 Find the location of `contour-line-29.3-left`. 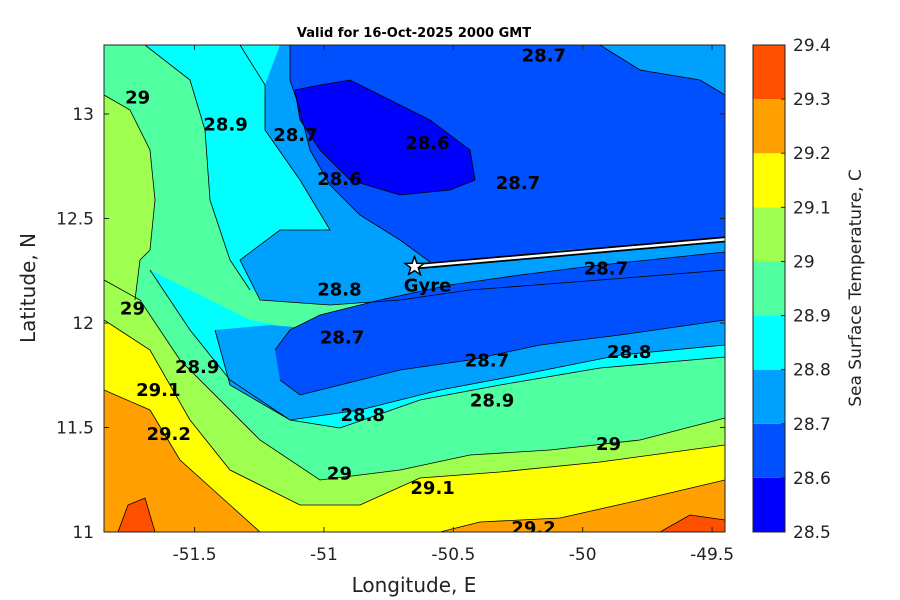

contour-line-29.3-left is located at coordinates (136, 514).